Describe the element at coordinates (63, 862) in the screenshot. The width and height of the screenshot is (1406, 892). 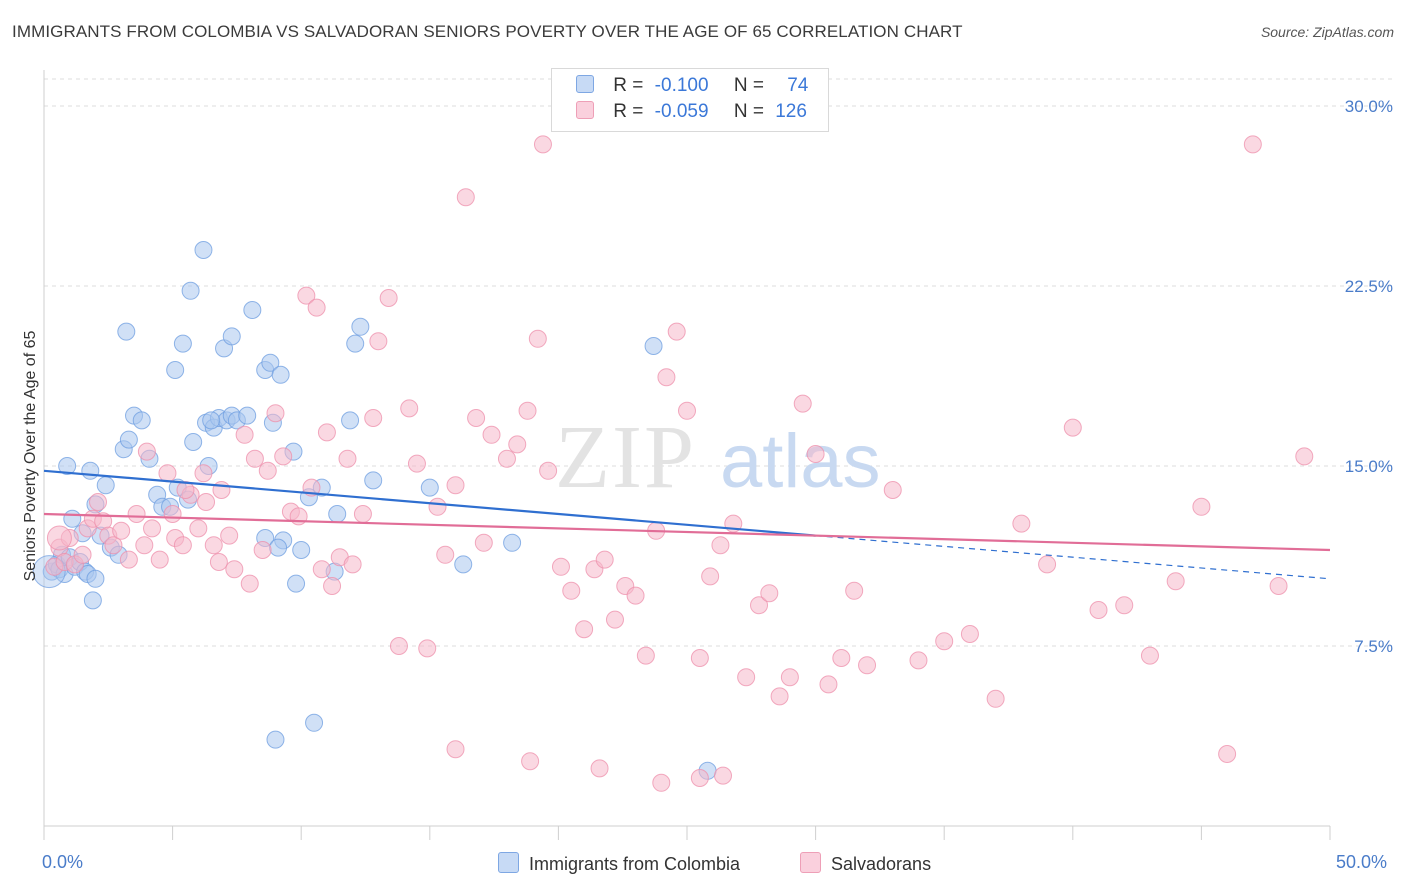
I see `x-axis-min-label: 0.0%` at that location.